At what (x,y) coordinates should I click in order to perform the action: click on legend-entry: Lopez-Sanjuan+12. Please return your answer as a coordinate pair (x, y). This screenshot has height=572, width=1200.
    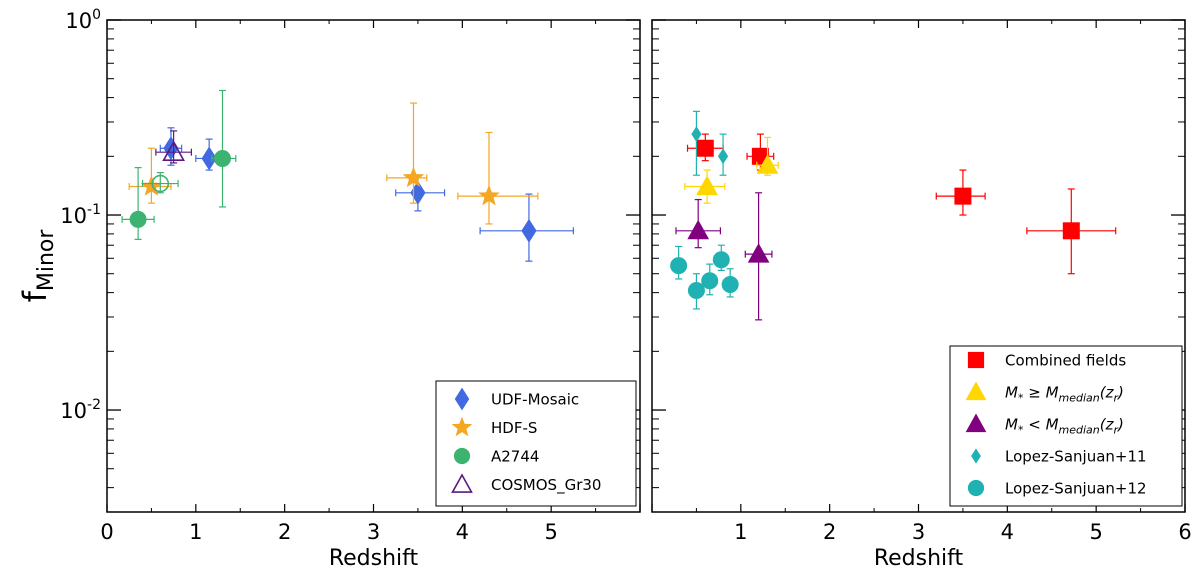
    Looking at the image, I should click on (1057, 488).